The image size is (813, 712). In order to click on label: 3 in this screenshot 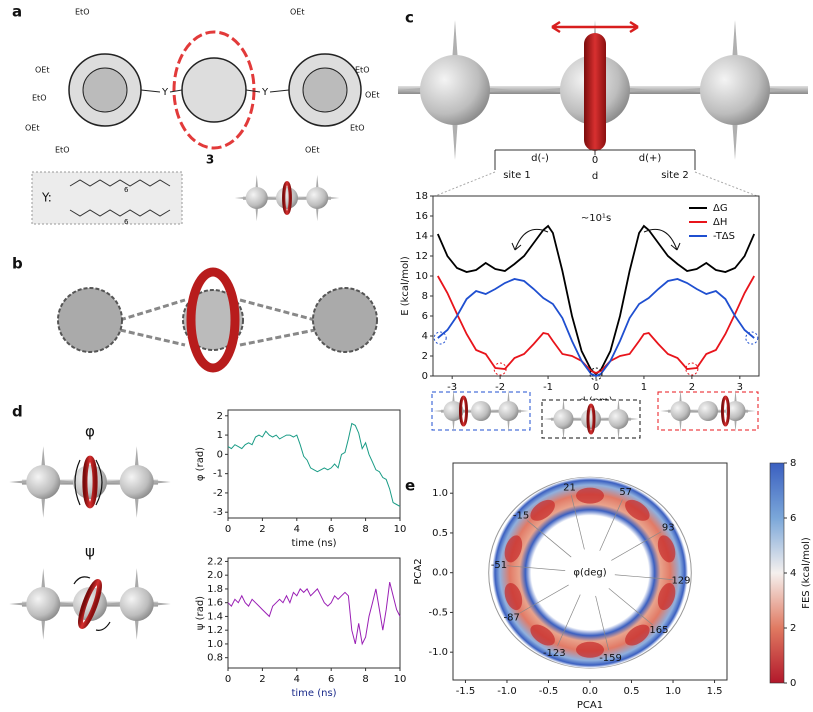, I will do `click(210, 160)`.